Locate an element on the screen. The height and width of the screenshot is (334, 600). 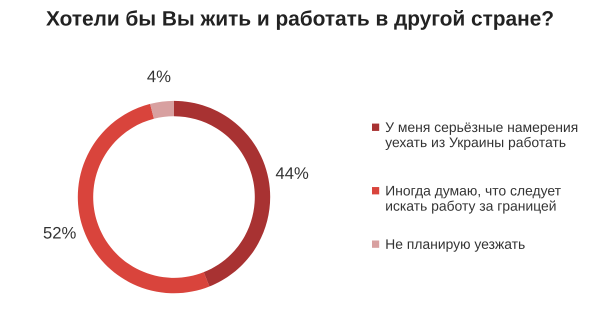
legend-label: У меня серьёзные намерения уехать из Украины работать is located at coordinates (481, 136).